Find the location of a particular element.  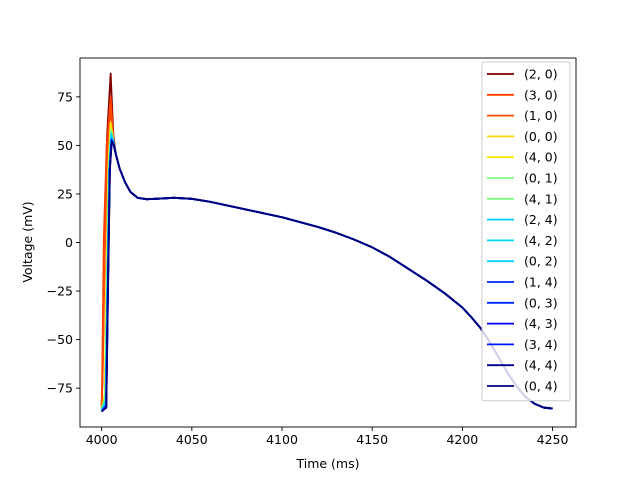

x-axis-label: Time (ms) is located at coordinates (327, 463).